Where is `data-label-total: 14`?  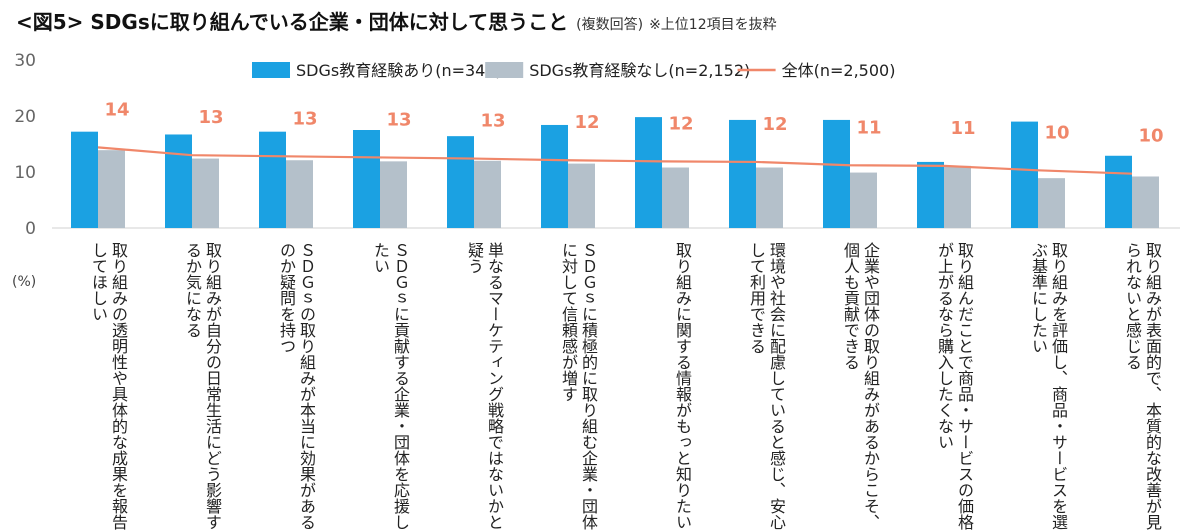
data-label-total: 14 is located at coordinates (116, 109).